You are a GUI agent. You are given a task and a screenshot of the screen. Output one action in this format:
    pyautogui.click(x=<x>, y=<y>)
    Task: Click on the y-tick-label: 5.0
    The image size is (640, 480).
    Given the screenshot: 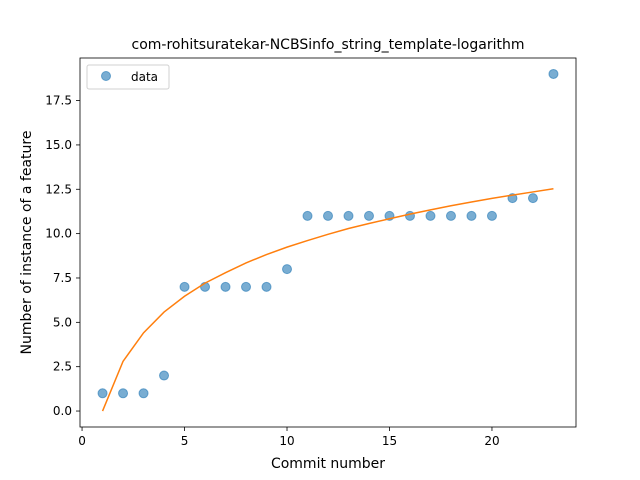 What is the action you would take?
    pyautogui.click(x=62, y=322)
    